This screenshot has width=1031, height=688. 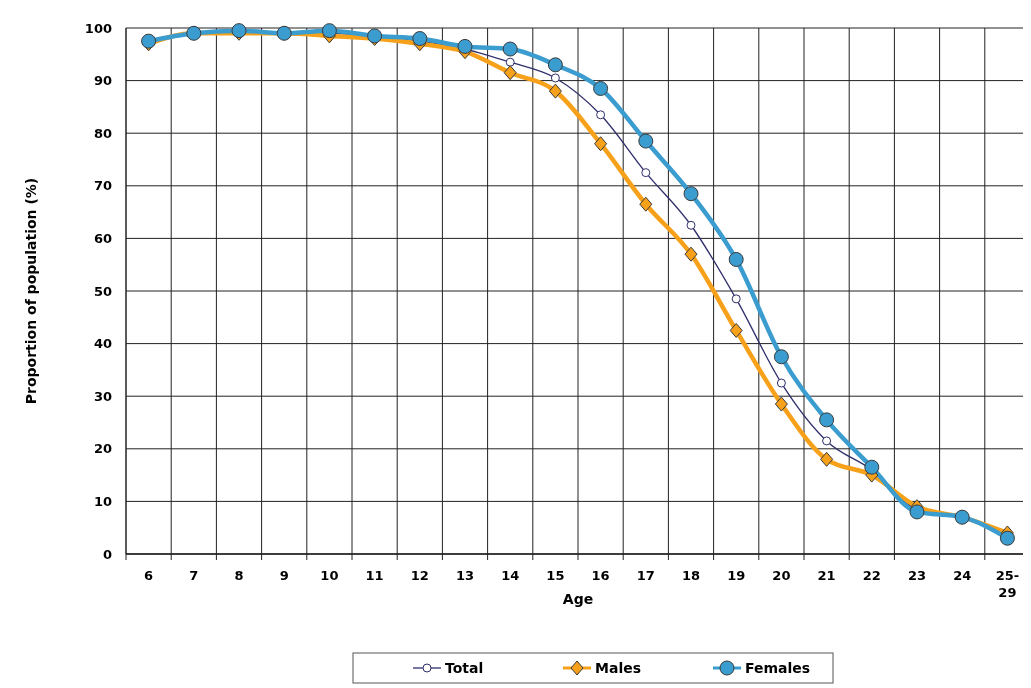 I want to click on x-tick-label: 17, so click(x=645, y=575).